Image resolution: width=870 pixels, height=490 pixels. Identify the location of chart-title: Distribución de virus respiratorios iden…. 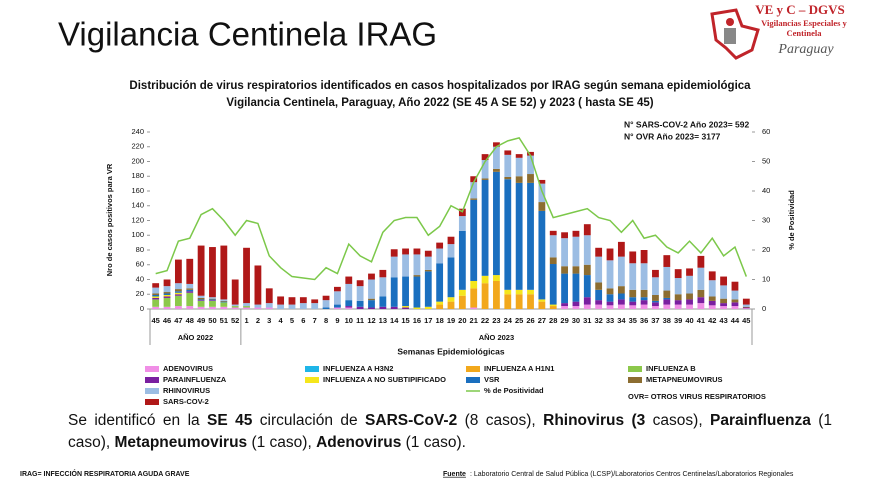
(440, 86).